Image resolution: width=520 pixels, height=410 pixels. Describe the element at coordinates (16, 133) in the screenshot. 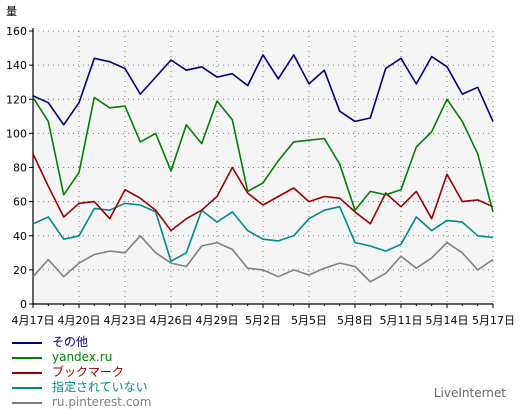

I see `y-tick-label: 100` at that location.